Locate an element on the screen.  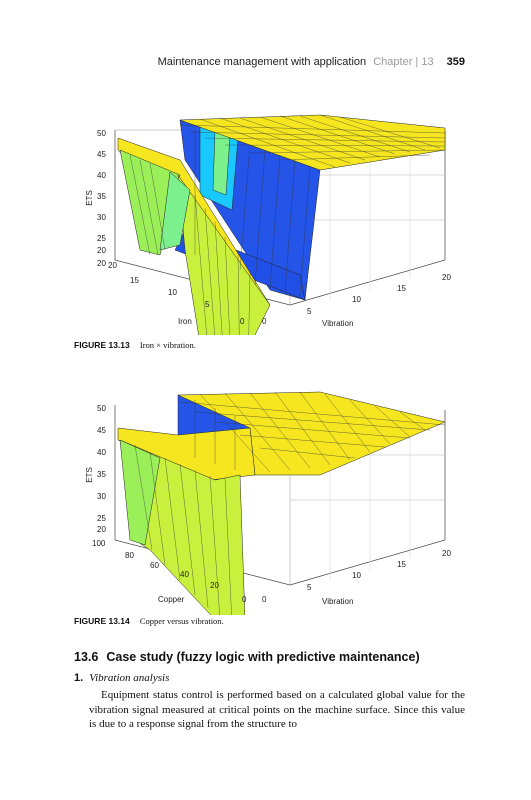
page-number: 359 is located at coordinates (455, 62).